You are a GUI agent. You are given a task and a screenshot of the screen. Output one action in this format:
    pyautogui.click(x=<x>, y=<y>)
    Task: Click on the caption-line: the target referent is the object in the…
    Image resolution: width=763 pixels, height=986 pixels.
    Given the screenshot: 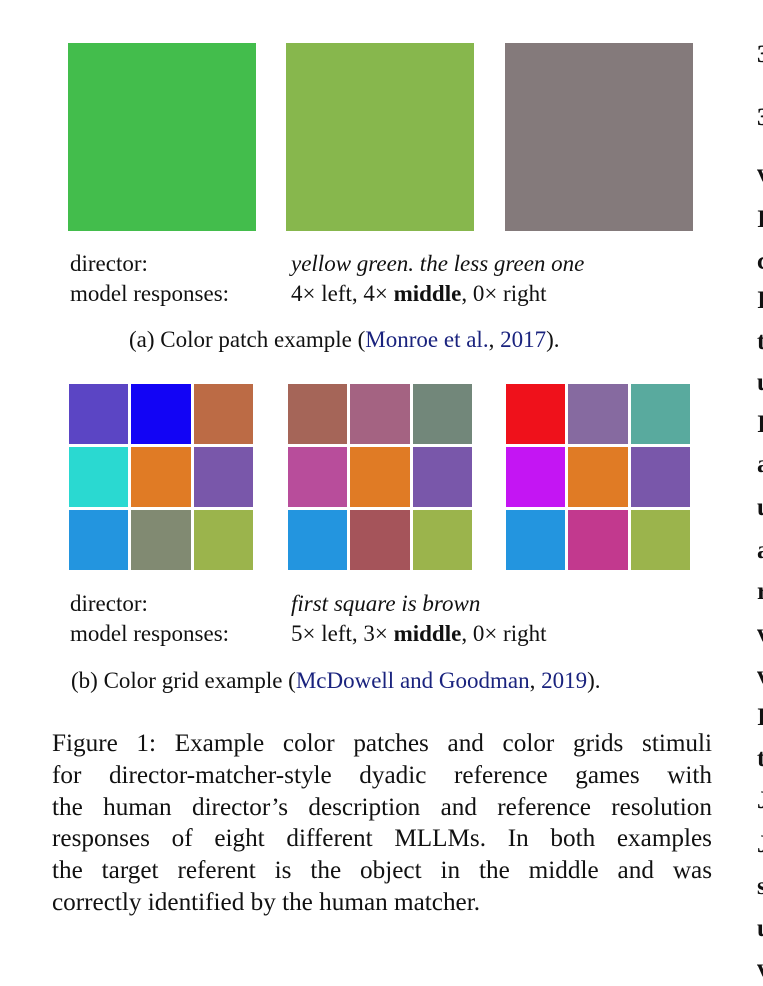 What is the action you would take?
    pyautogui.click(x=382, y=871)
    